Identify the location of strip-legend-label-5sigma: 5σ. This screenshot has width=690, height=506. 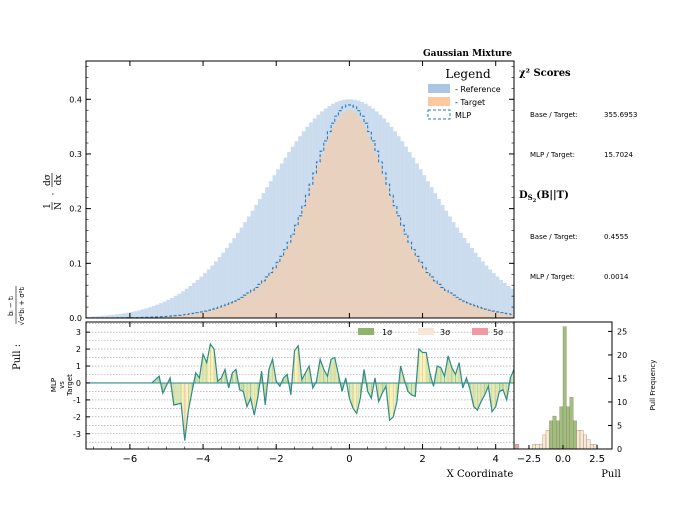
(498, 332).